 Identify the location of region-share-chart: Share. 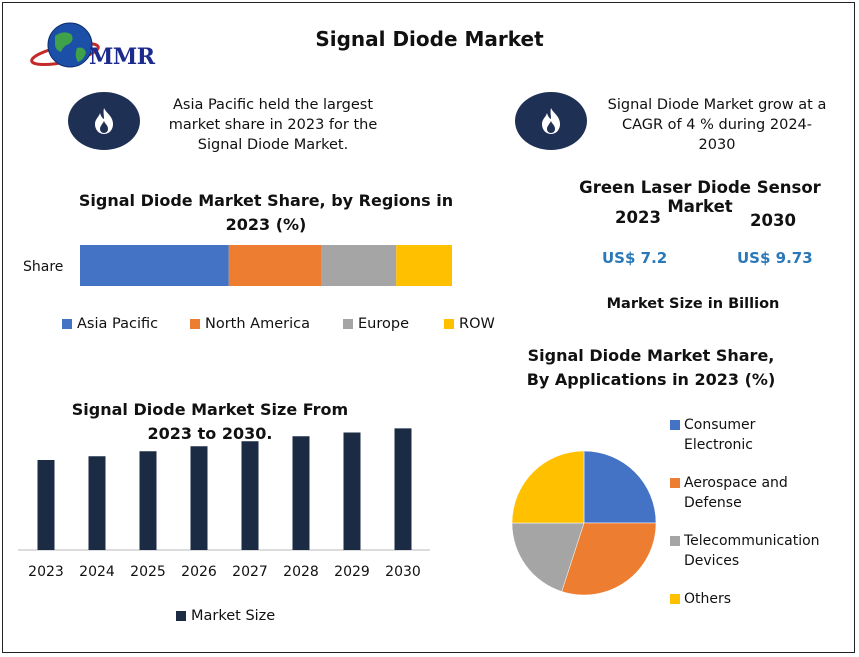
(237, 265).